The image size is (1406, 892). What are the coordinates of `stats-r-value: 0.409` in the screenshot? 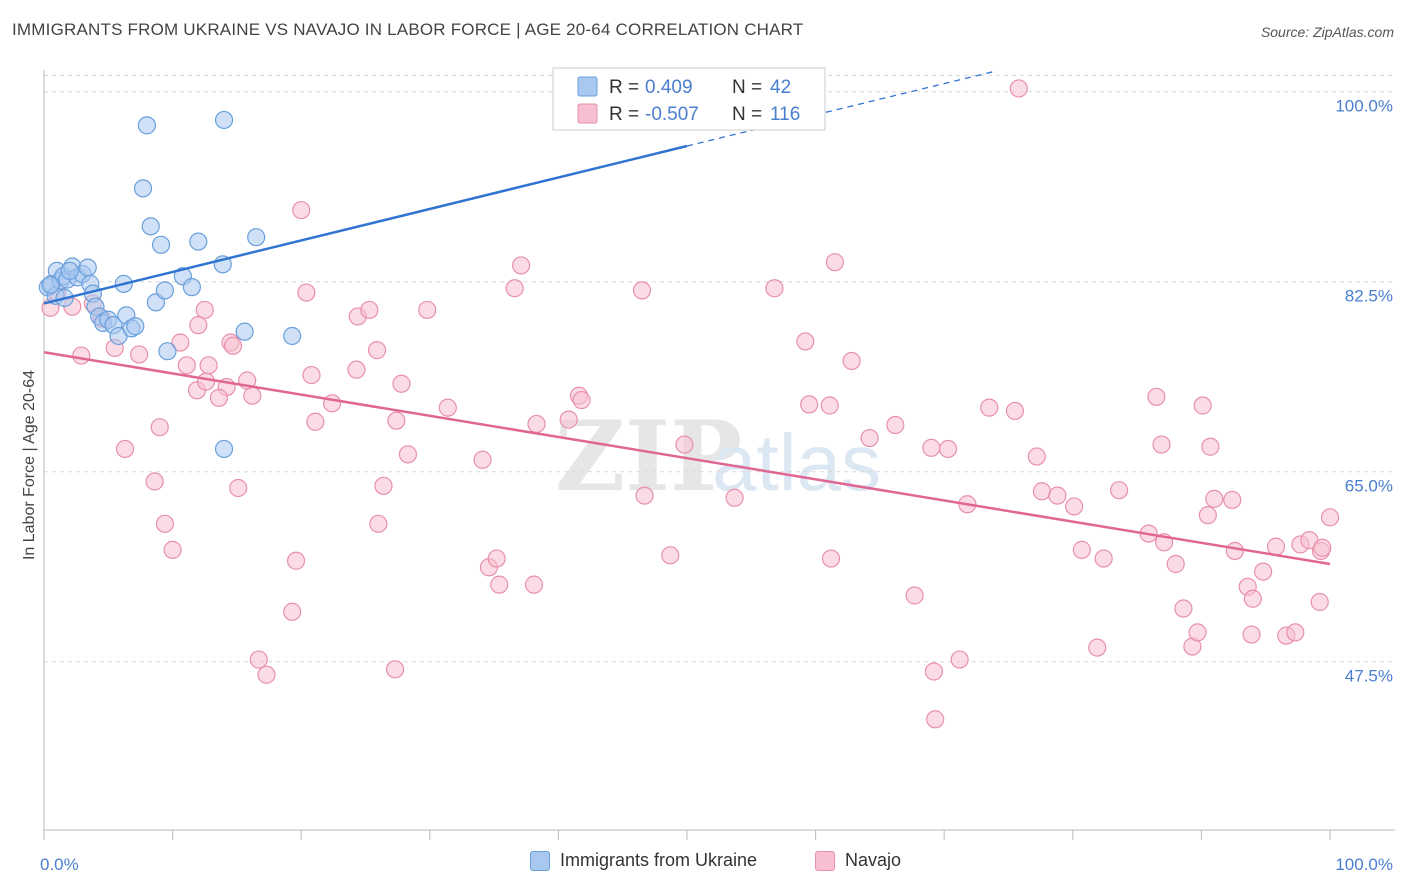 It's located at (669, 87).